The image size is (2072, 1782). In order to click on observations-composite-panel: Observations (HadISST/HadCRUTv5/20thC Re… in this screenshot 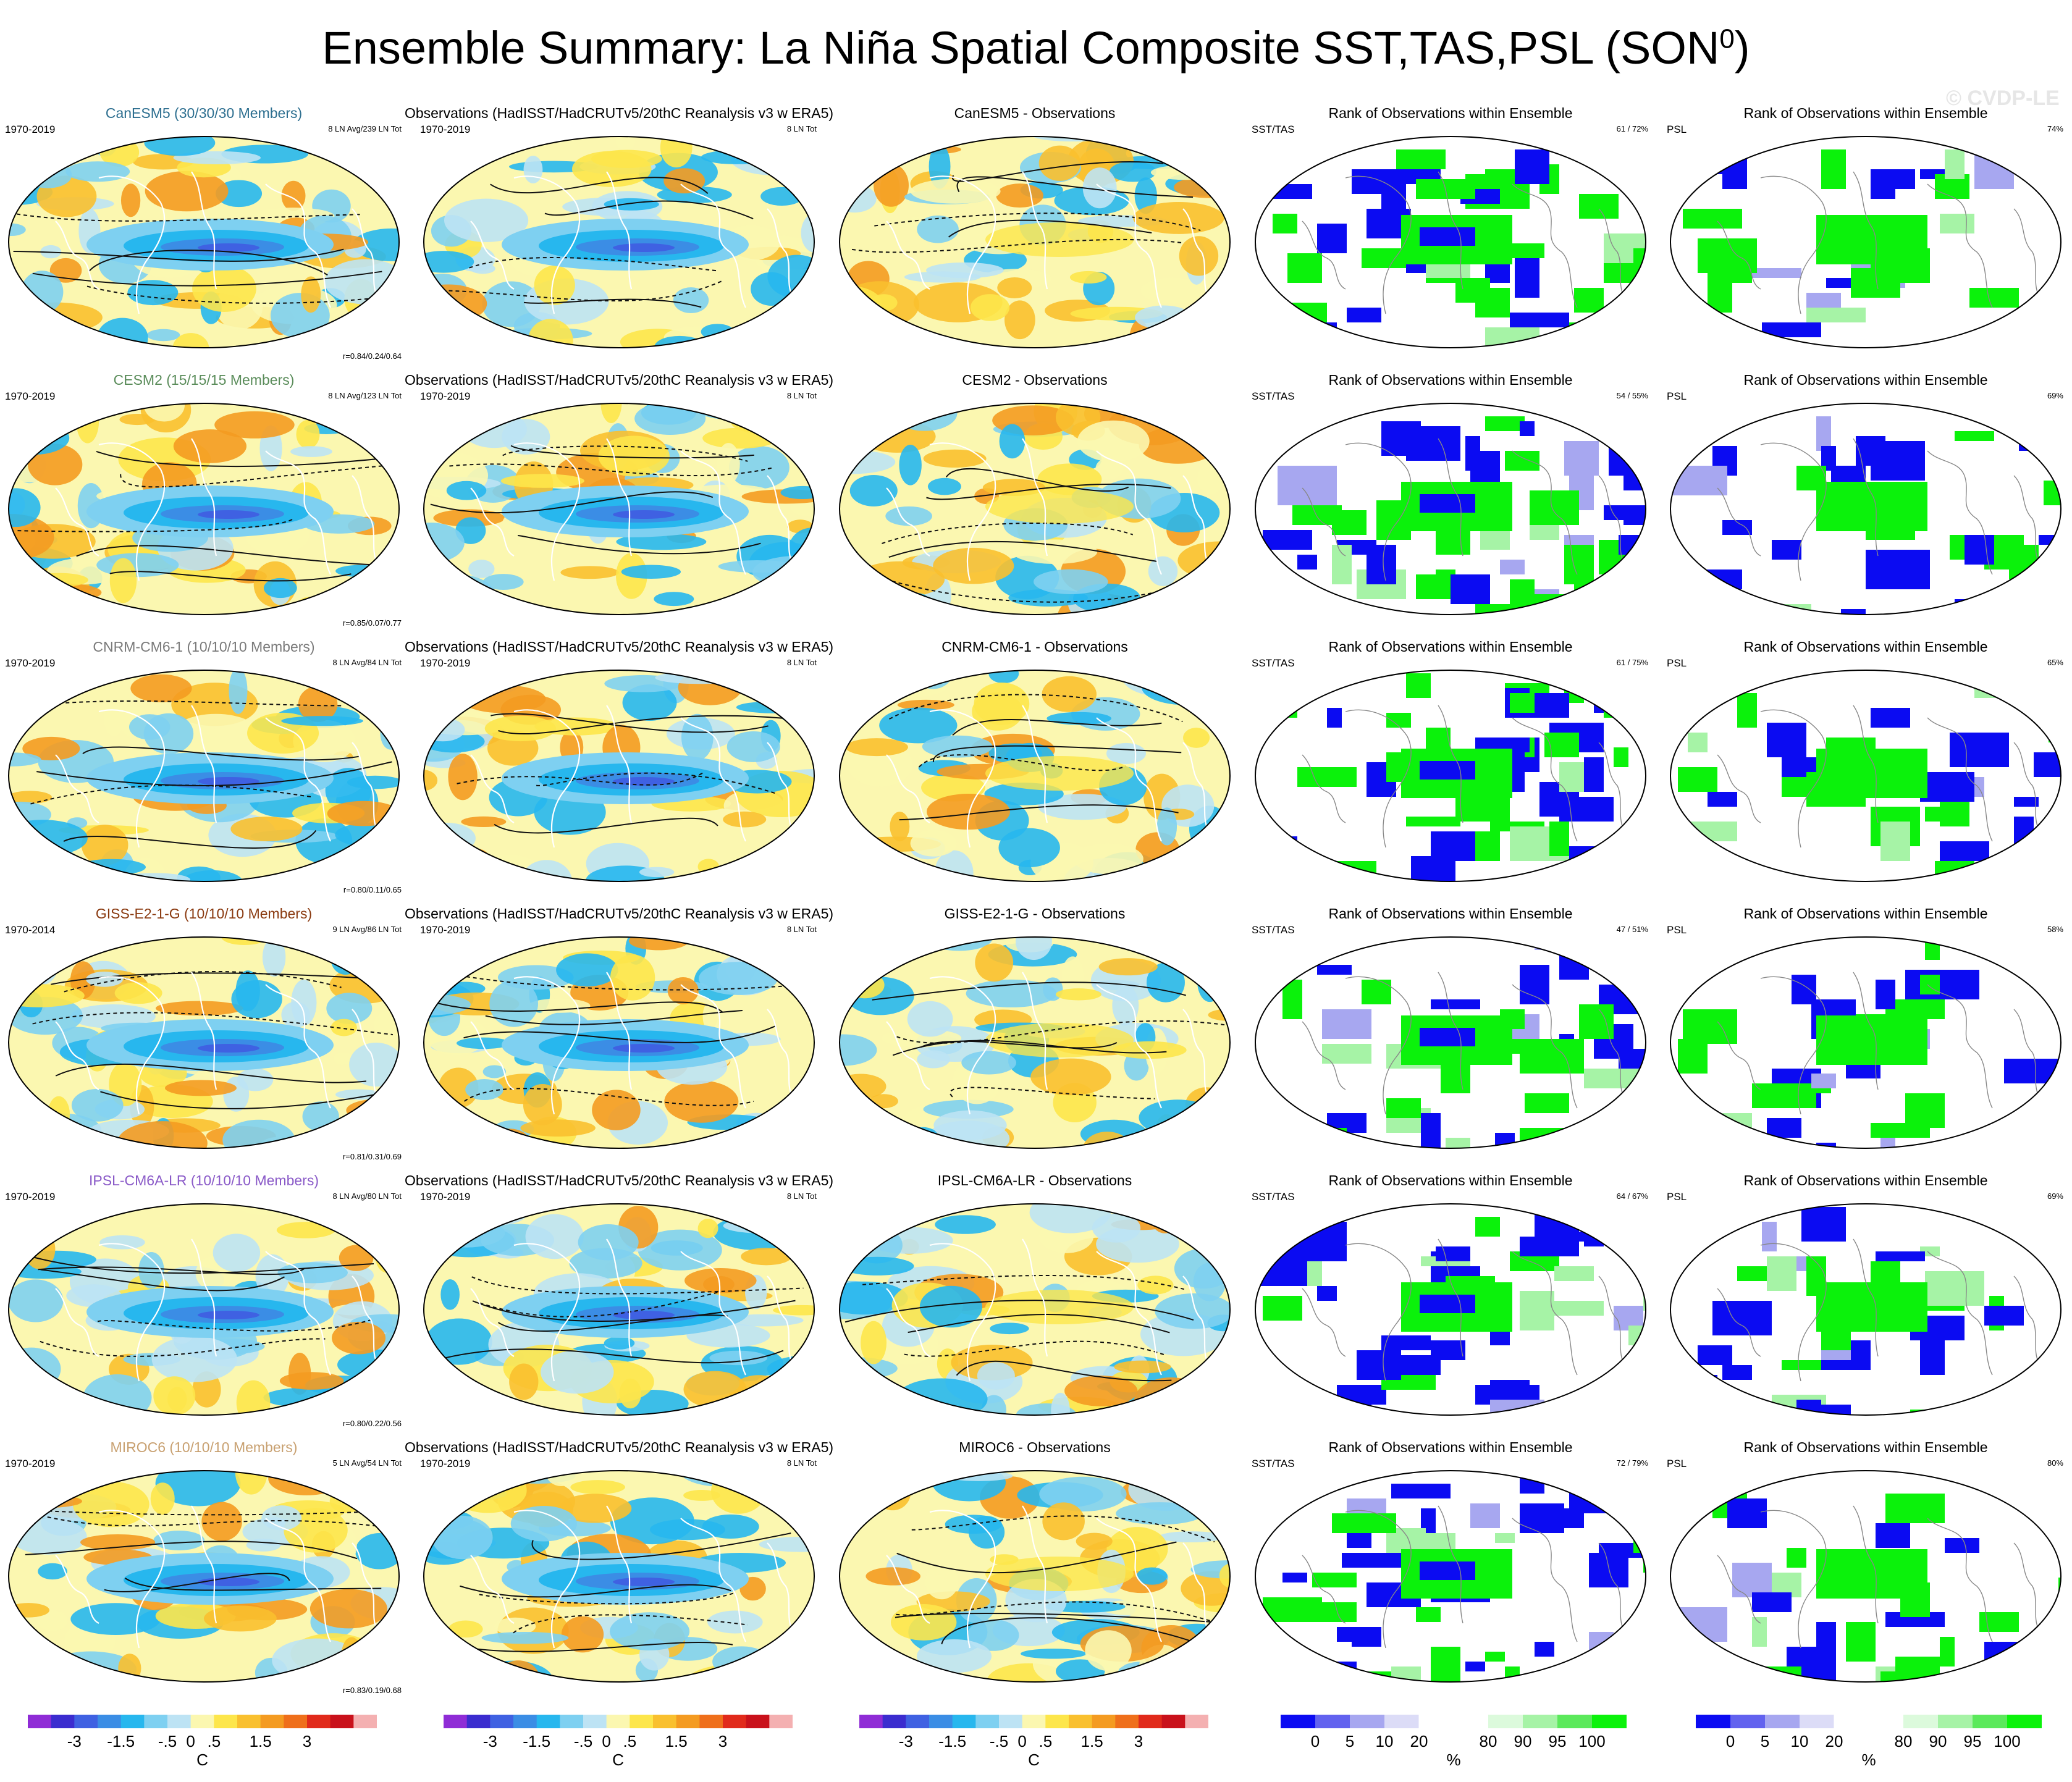, I will do `click(619, 504)`.